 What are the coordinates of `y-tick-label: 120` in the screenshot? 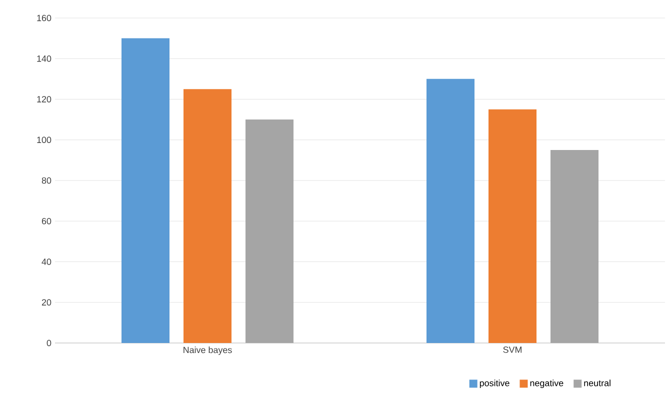 It's located at (44, 99).